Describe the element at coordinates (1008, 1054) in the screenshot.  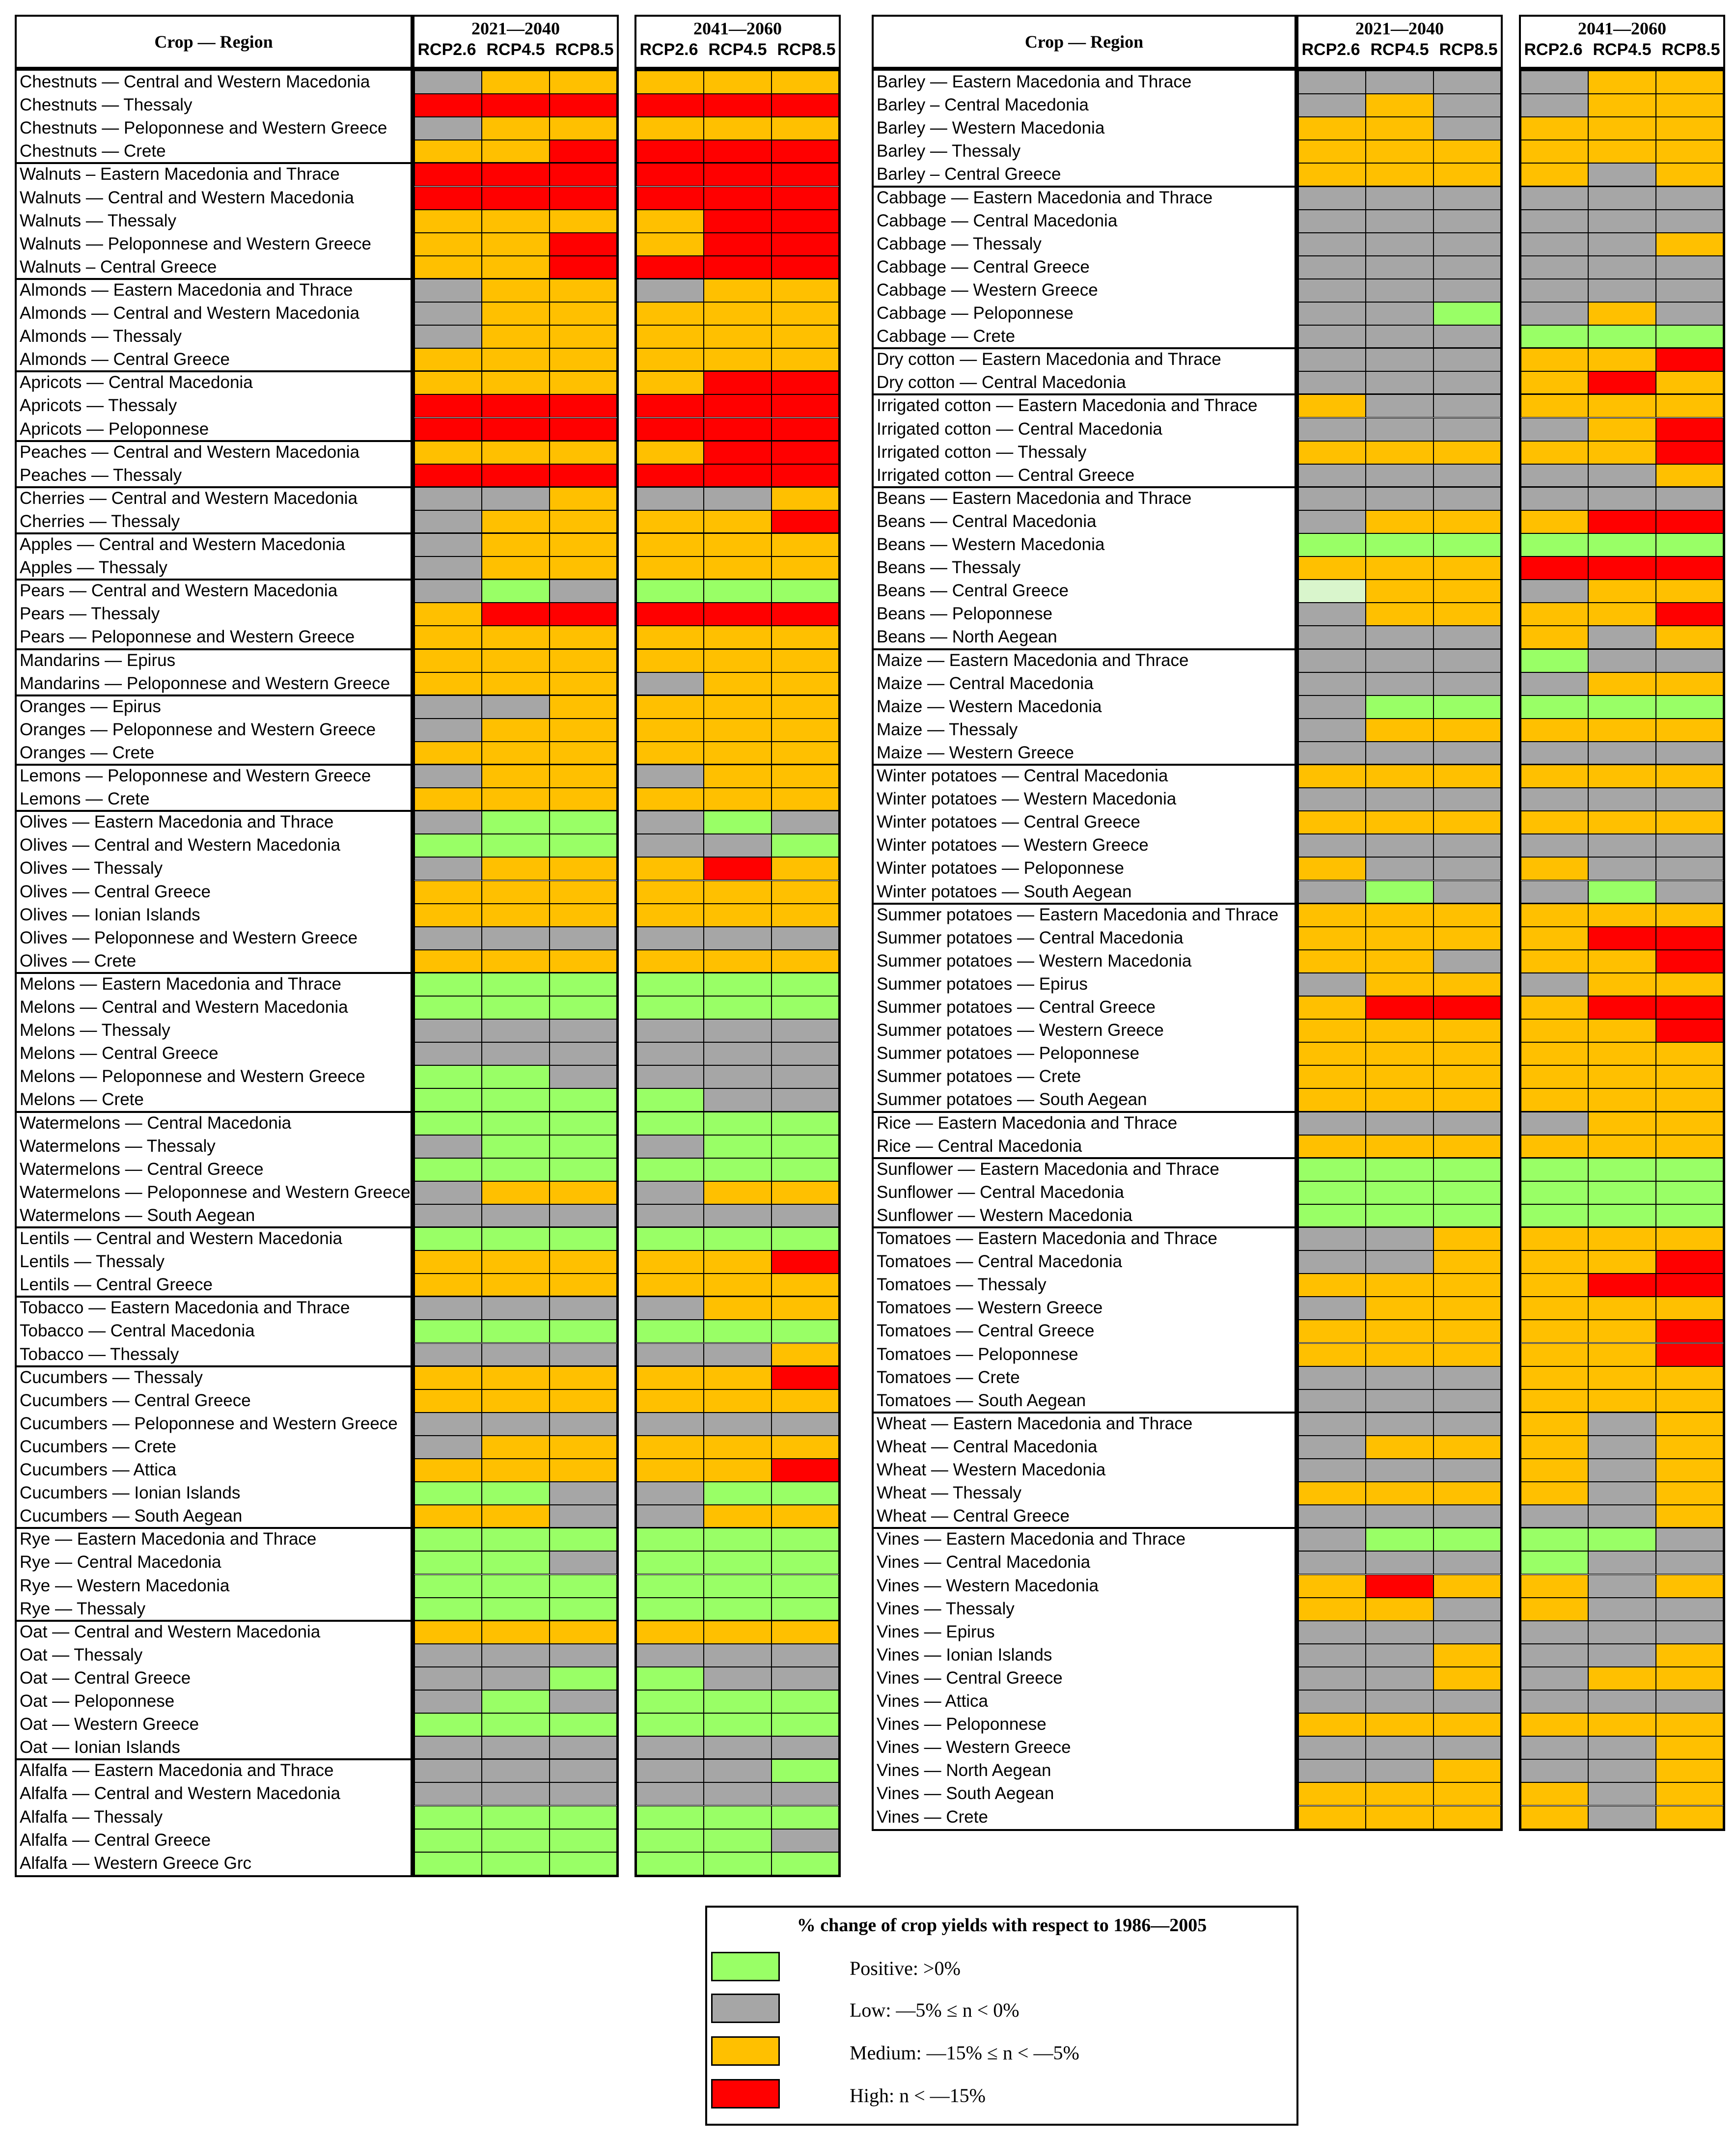
I see `row-label: Summer potatoes — Peloponnese` at that location.